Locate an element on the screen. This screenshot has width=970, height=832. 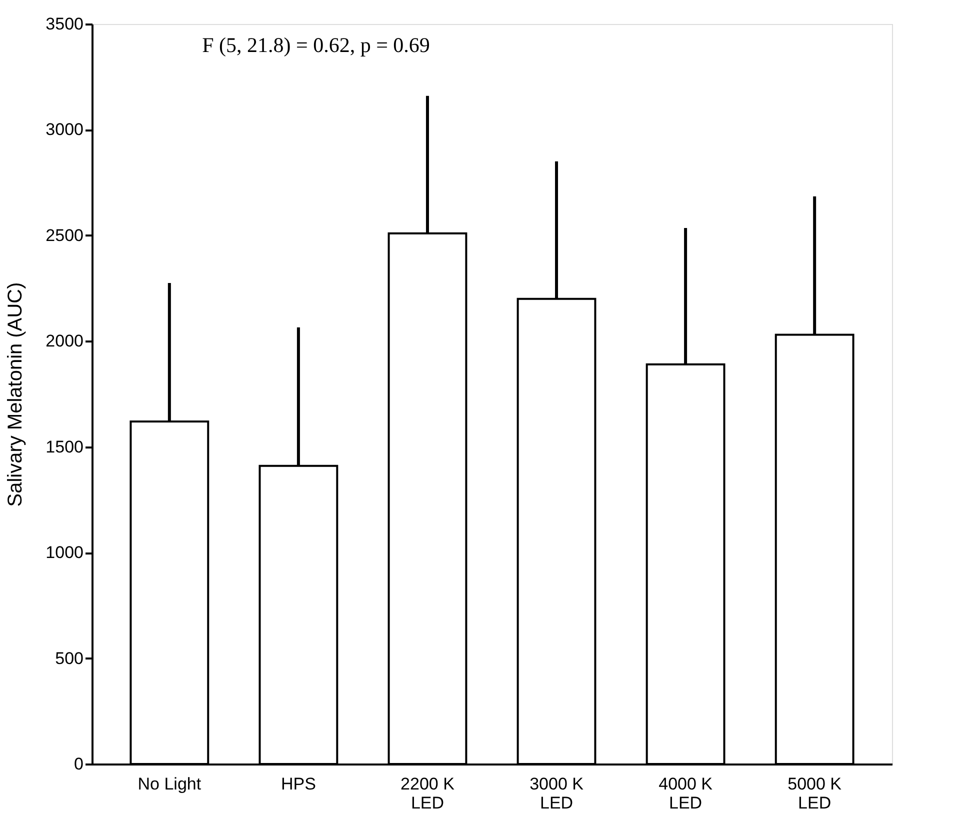
y-tick-label: 0 is located at coordinates (79, 764).